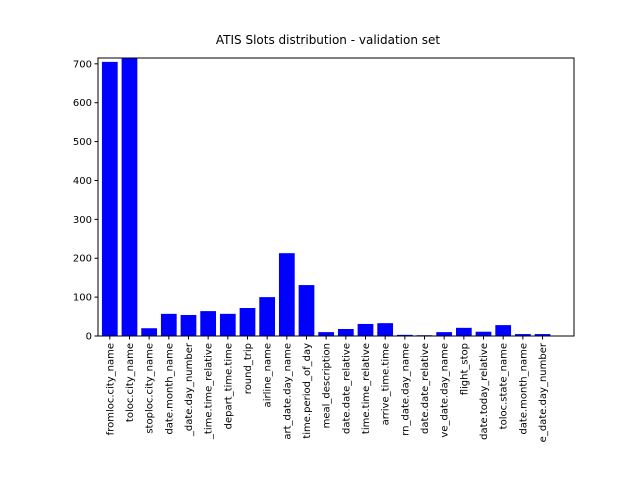  Describe the element at coordinates (543, 392) in the screenshot. I see `x-tick-label: e_date.day_number` at that location.